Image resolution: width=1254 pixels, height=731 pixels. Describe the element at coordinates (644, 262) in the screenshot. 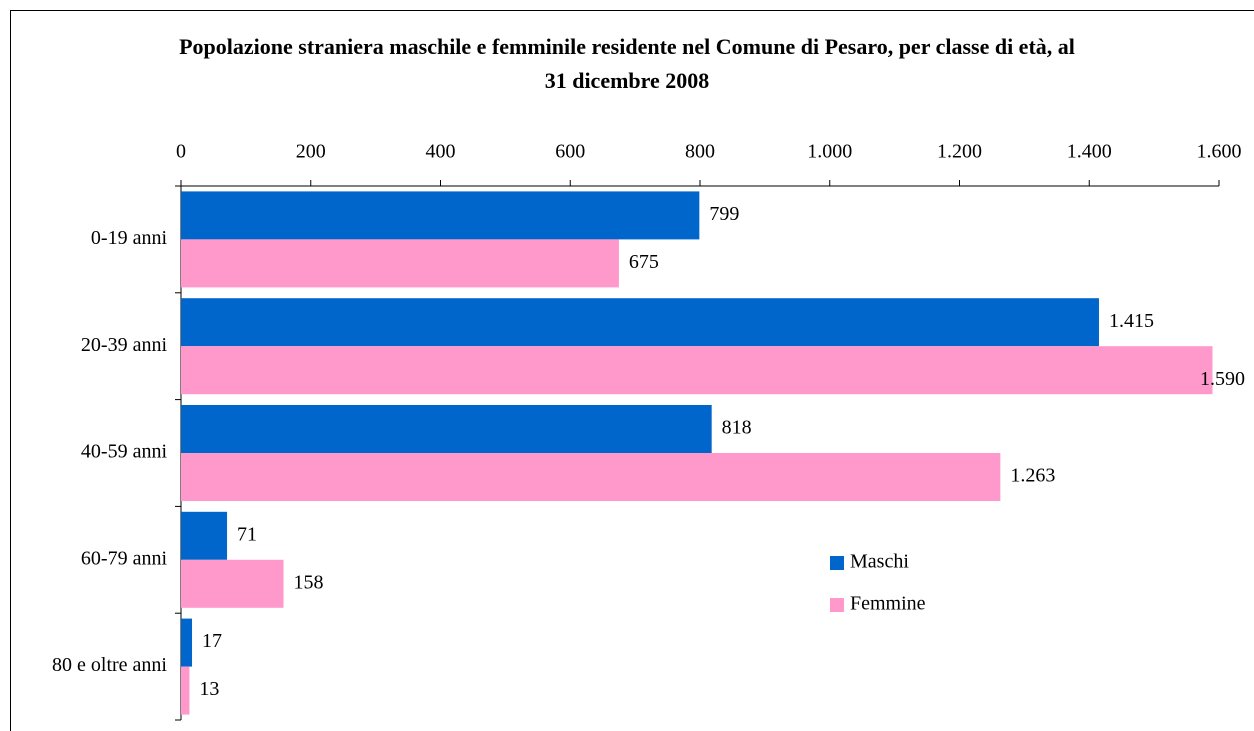

I see `data-label: 675` at that location.